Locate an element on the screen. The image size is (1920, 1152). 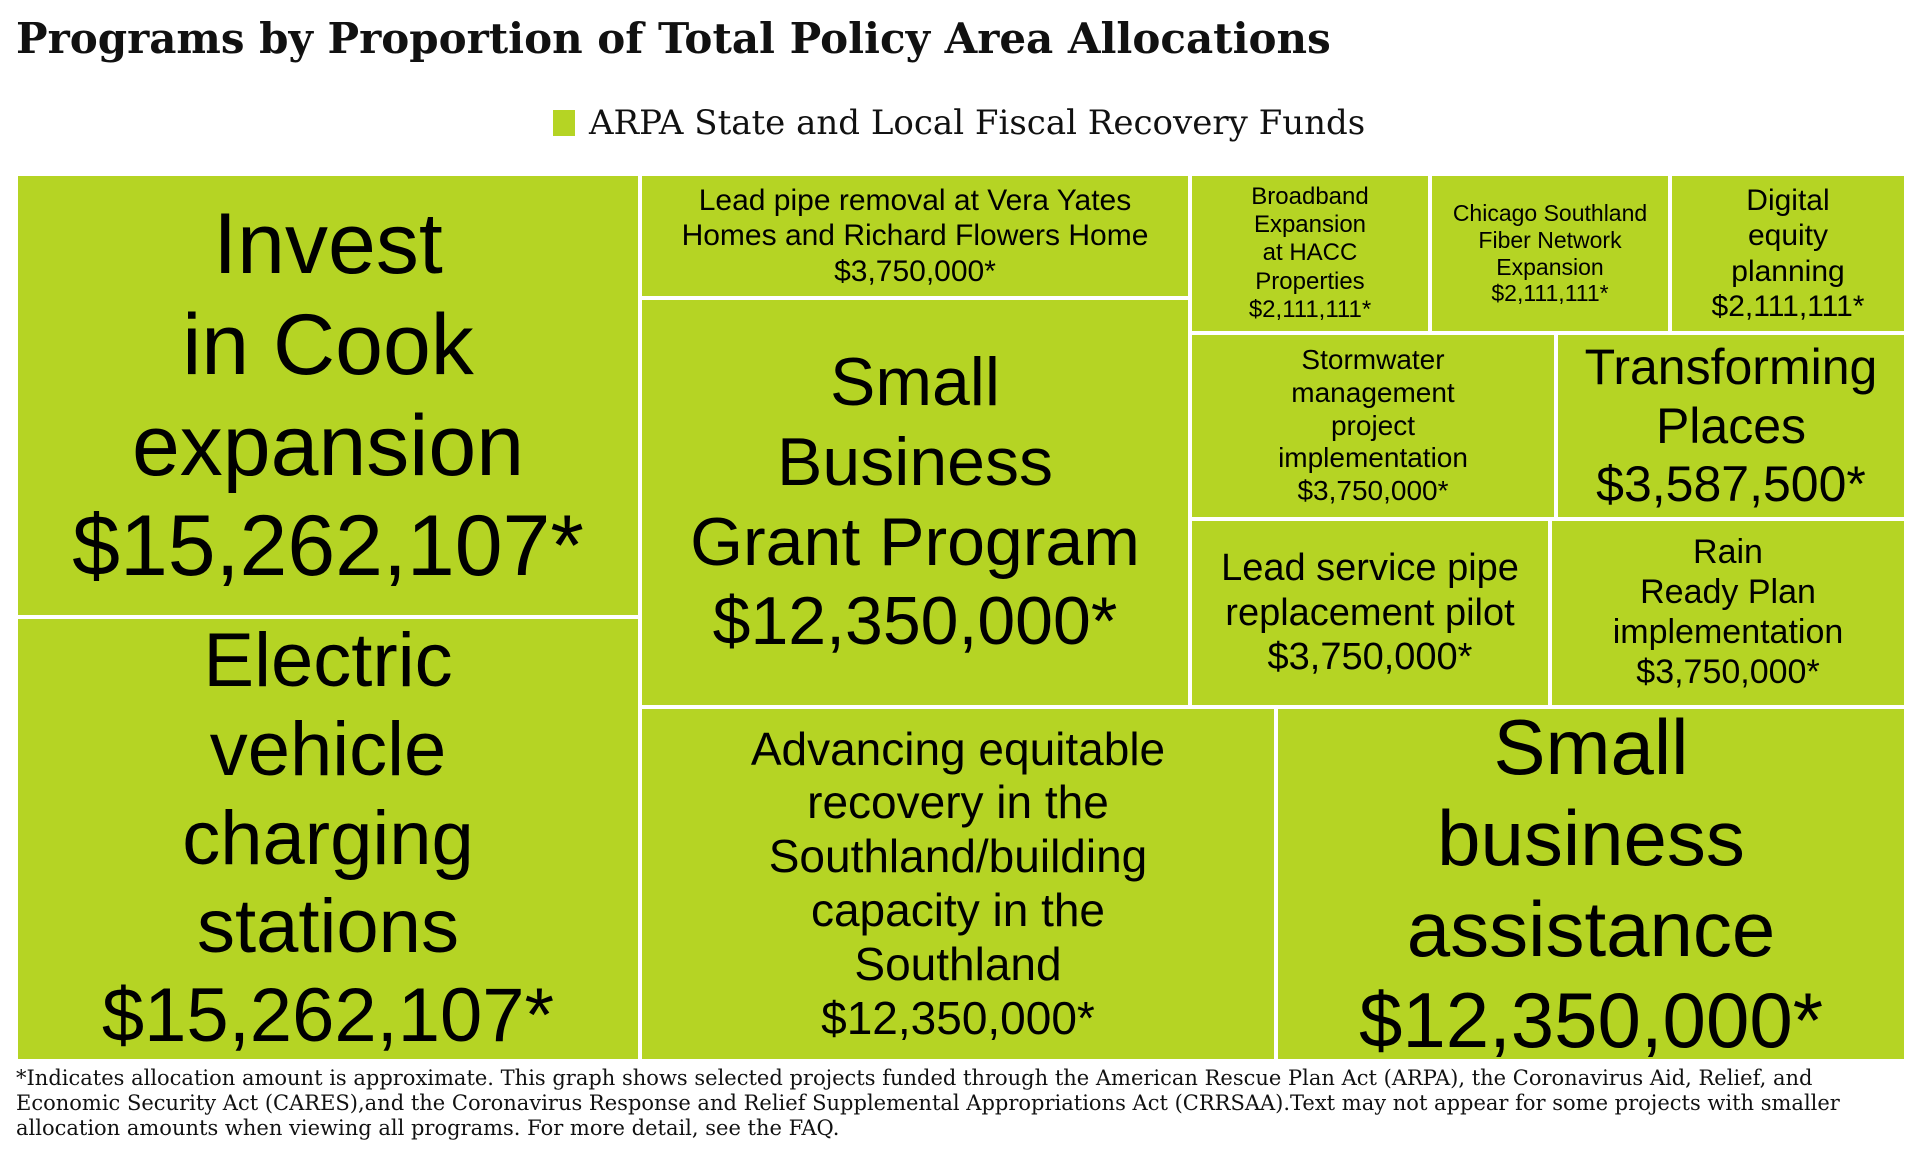
tile-name-line: Southland is located at coordinates (958, 963).